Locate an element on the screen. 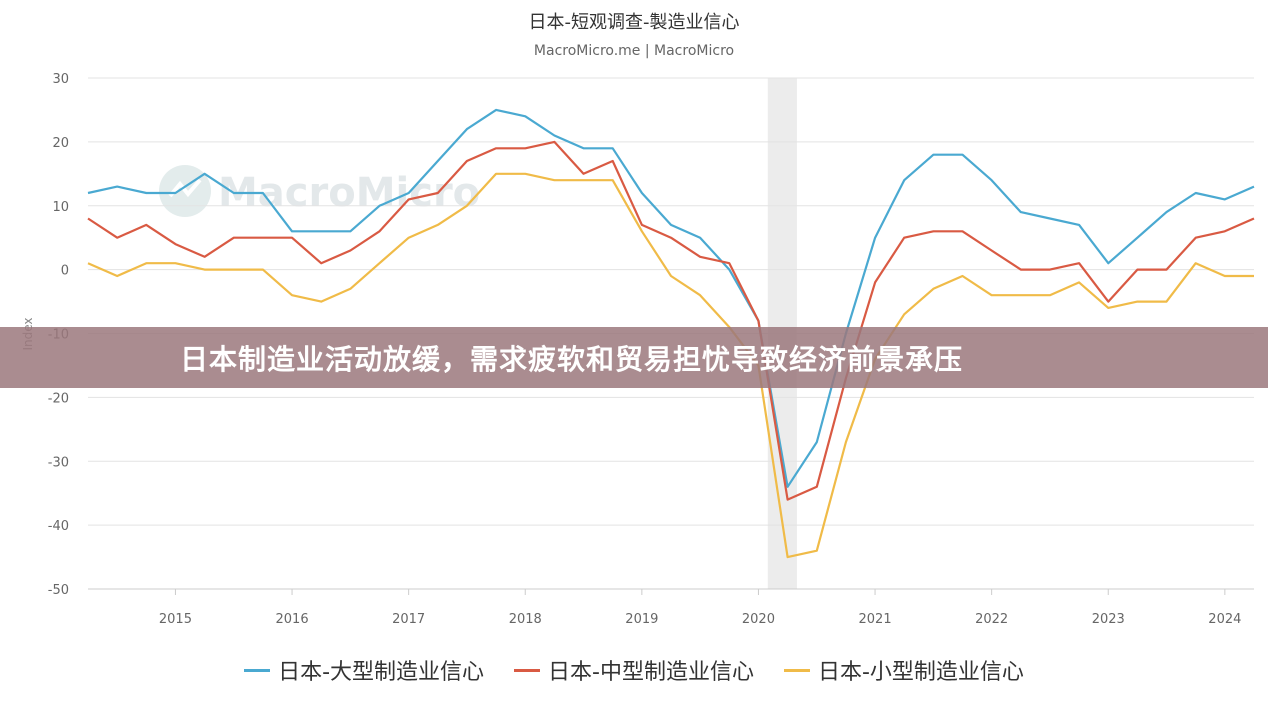  x-tick-label: 2018 is located at coordinates (525, 619).